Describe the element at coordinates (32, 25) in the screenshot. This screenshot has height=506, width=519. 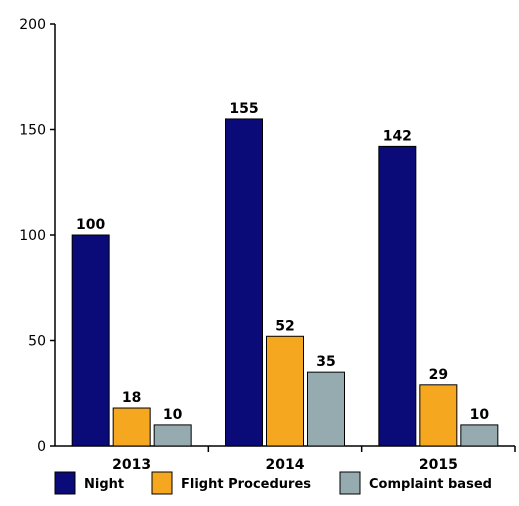
I see `y-tick-label: 200` at that location.